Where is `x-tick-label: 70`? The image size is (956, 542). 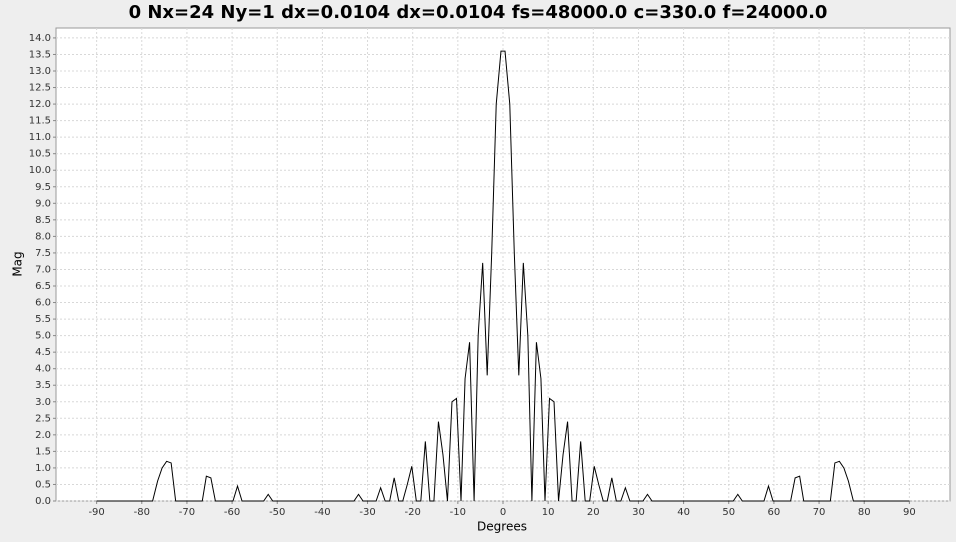 x-tick-label: 70 is located at coordinates (819, 512).